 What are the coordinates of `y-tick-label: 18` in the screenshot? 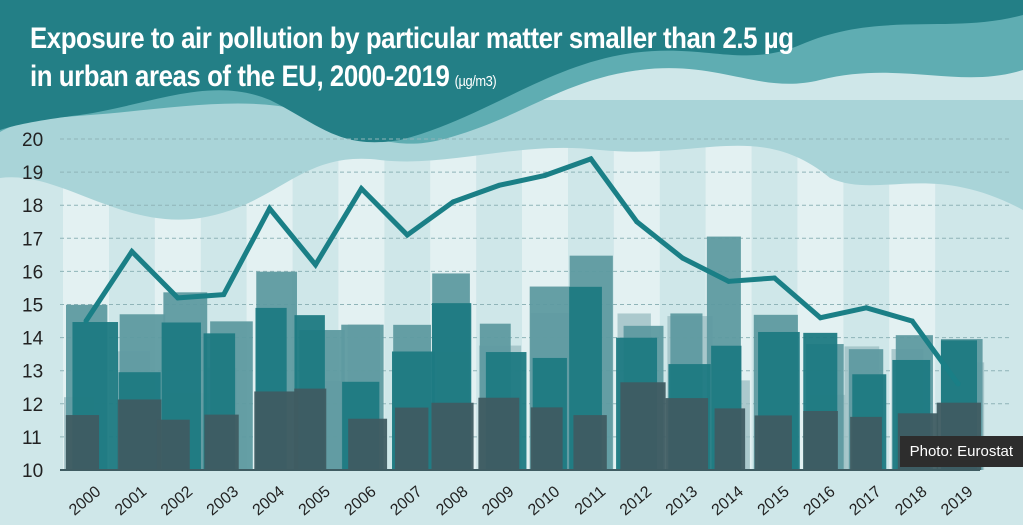 It's located at (32, 206).